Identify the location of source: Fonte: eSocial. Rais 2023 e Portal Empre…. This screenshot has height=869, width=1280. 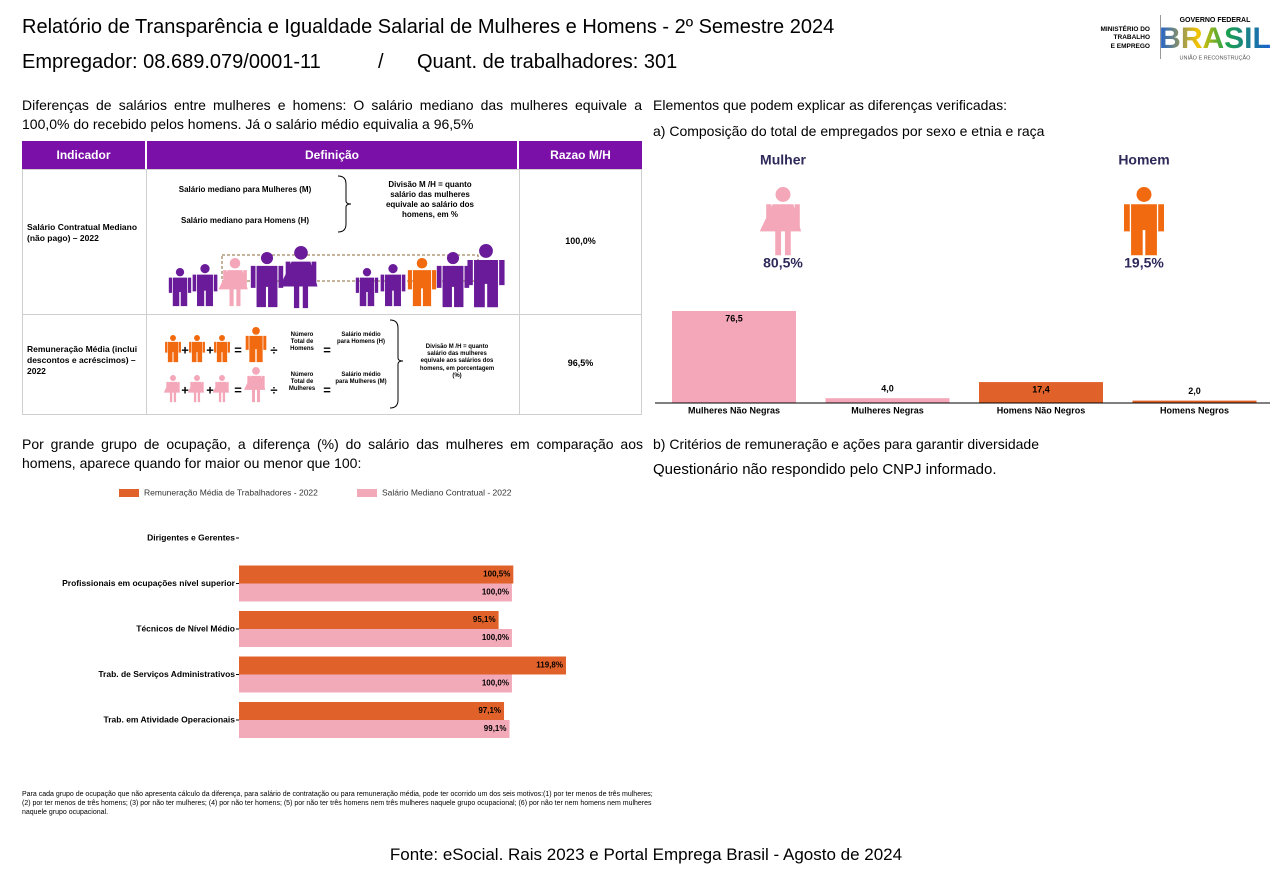
(646, 854).